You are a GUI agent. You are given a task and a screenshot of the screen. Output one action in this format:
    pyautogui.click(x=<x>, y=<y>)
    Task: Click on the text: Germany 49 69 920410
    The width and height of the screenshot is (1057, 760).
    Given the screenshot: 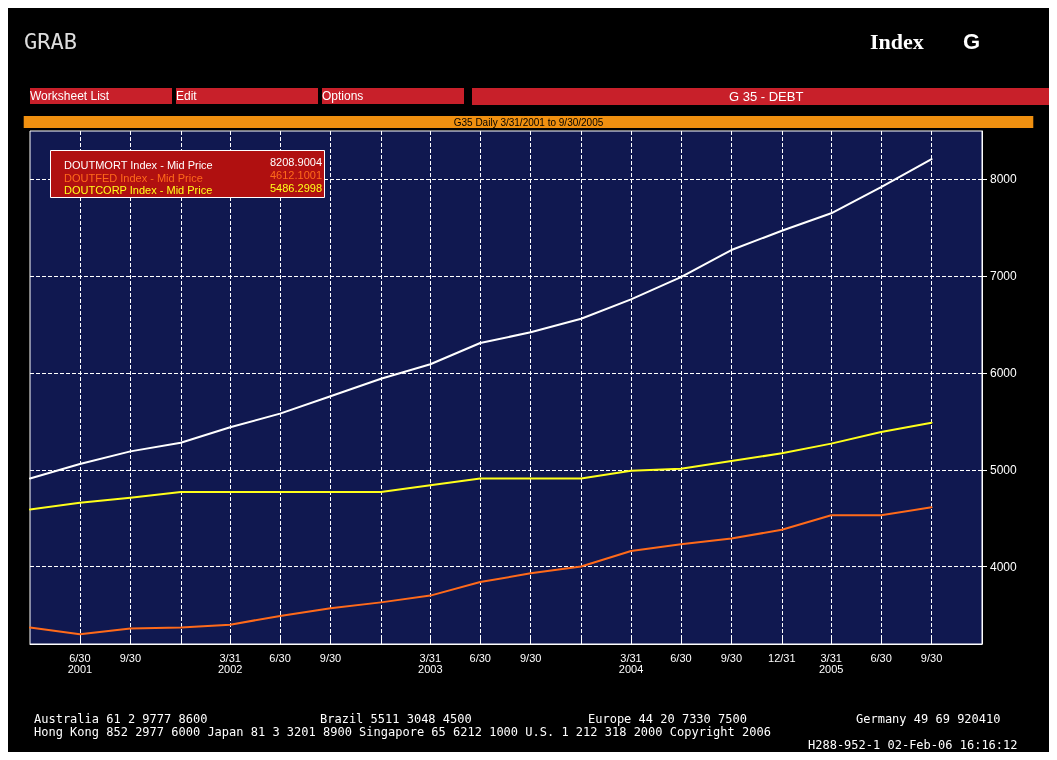 What is the action you would take?
    pyautogui.click(x=928, y=719)
    